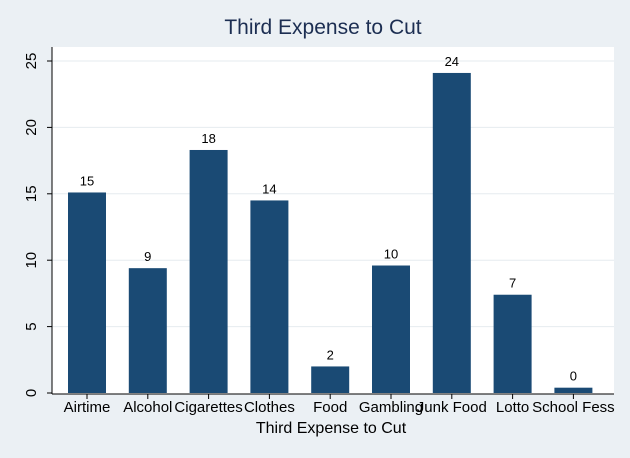 Image resolution: width=630 pixels, height=458 pixels. I want to click on x-tick-label: Junk Food, so click(452, 407).